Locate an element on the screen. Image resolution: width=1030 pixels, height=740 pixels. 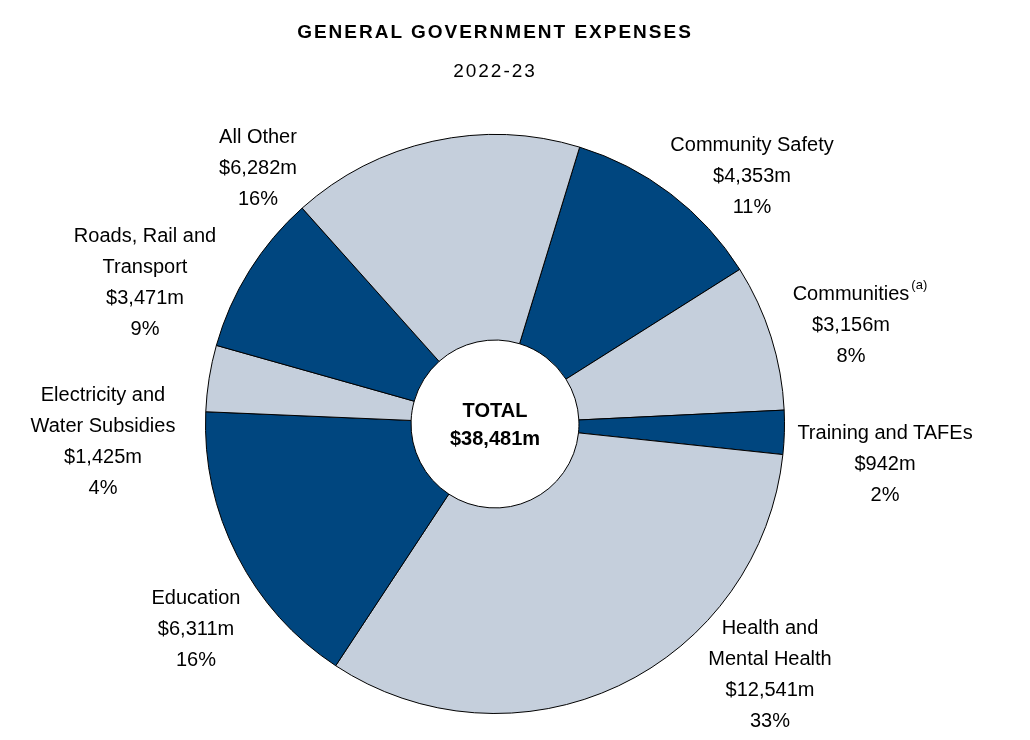
data-label: $942m is located at coordinates (885, 463).